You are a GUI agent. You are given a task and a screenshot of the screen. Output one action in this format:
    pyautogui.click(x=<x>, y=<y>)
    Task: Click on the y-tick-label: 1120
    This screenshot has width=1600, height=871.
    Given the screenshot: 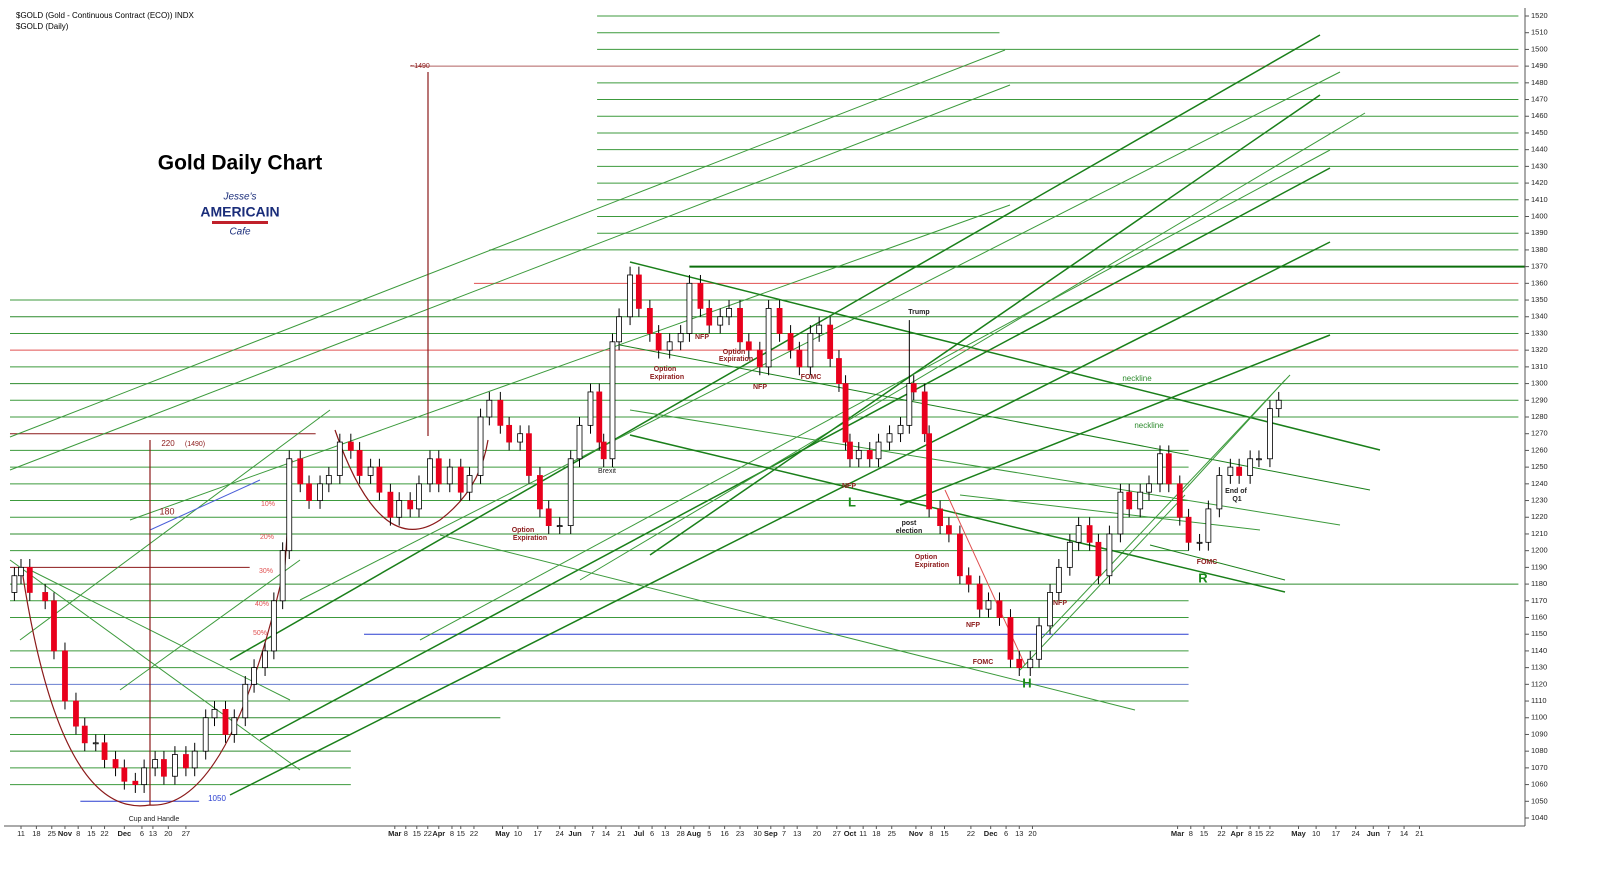 What is the action you would take?
    pyautogui.click(x=1539, y=683)
    